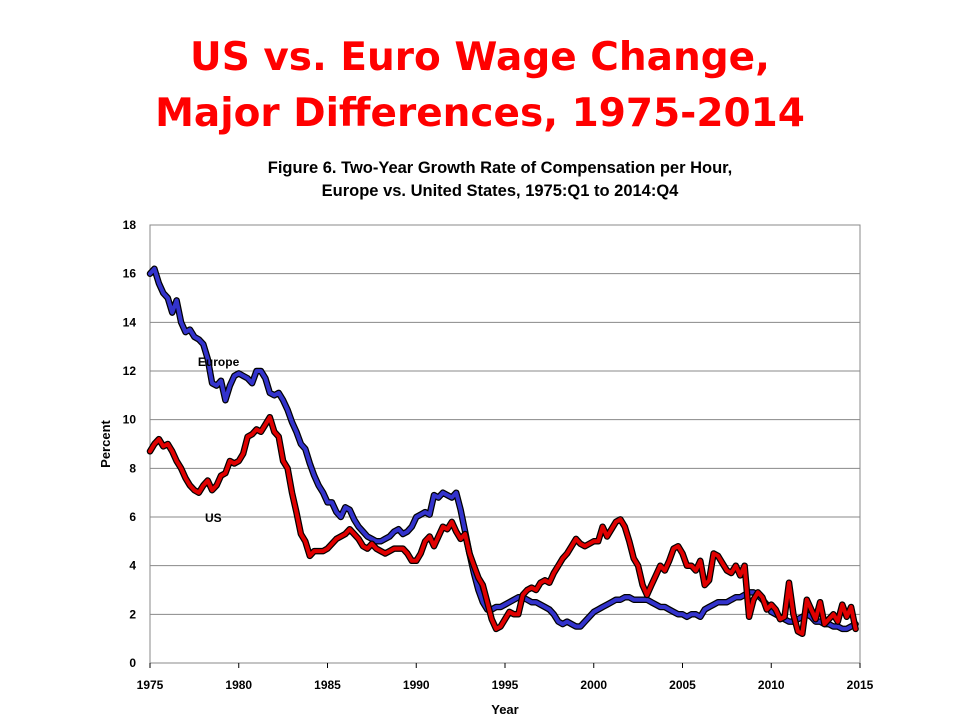  What do you see at coordinates (505, 685) in the screenshot?
I see `x-tick-label-1995: 1995` at bounding box center [505, 685].